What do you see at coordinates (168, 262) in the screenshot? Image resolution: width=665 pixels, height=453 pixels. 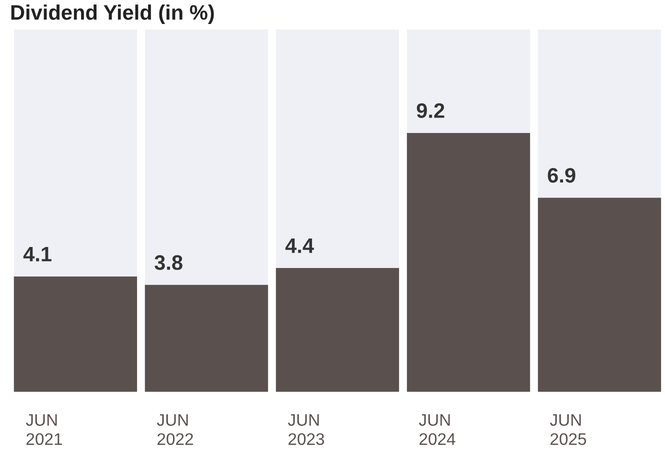 I see `data-label: 3.8` at bounding box center [168, 262].